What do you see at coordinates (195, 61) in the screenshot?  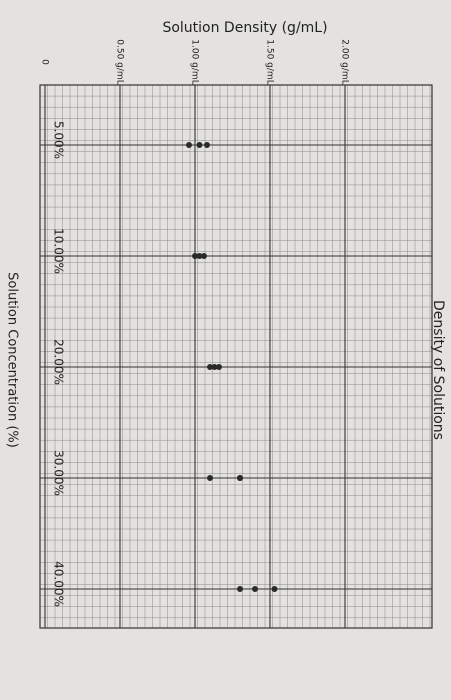 I see `y-tick-label: 1.00 g/mL` at bounding box center [195, 61].